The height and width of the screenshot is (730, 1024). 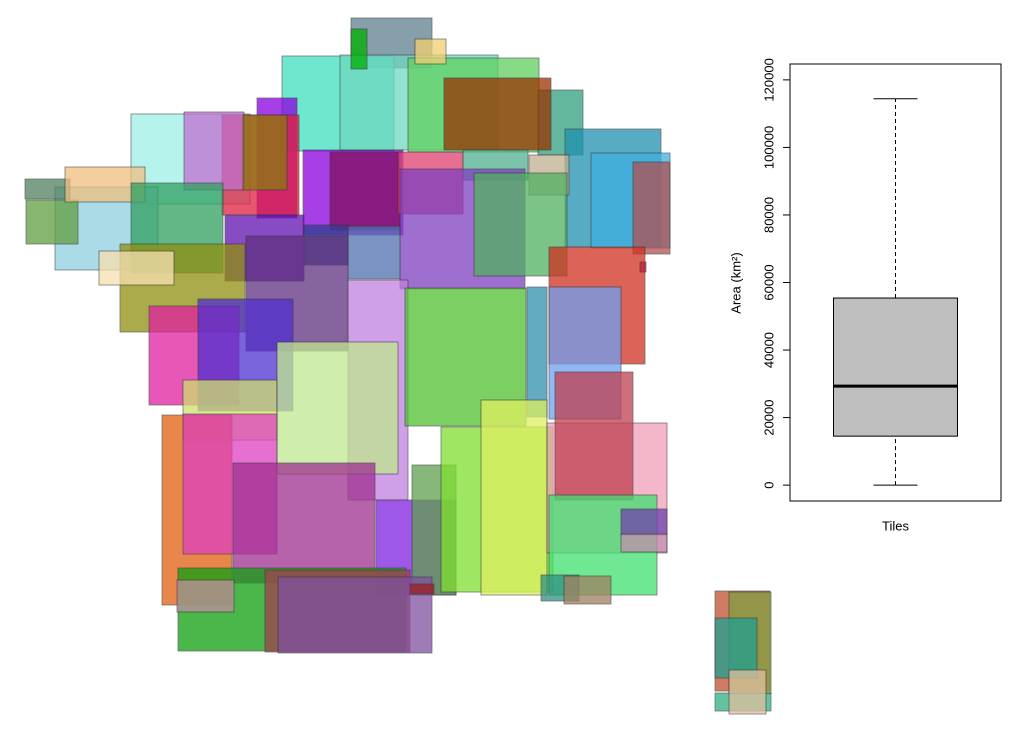 I want to click on y-tick-label: 100000, so click(x=768, y=147).